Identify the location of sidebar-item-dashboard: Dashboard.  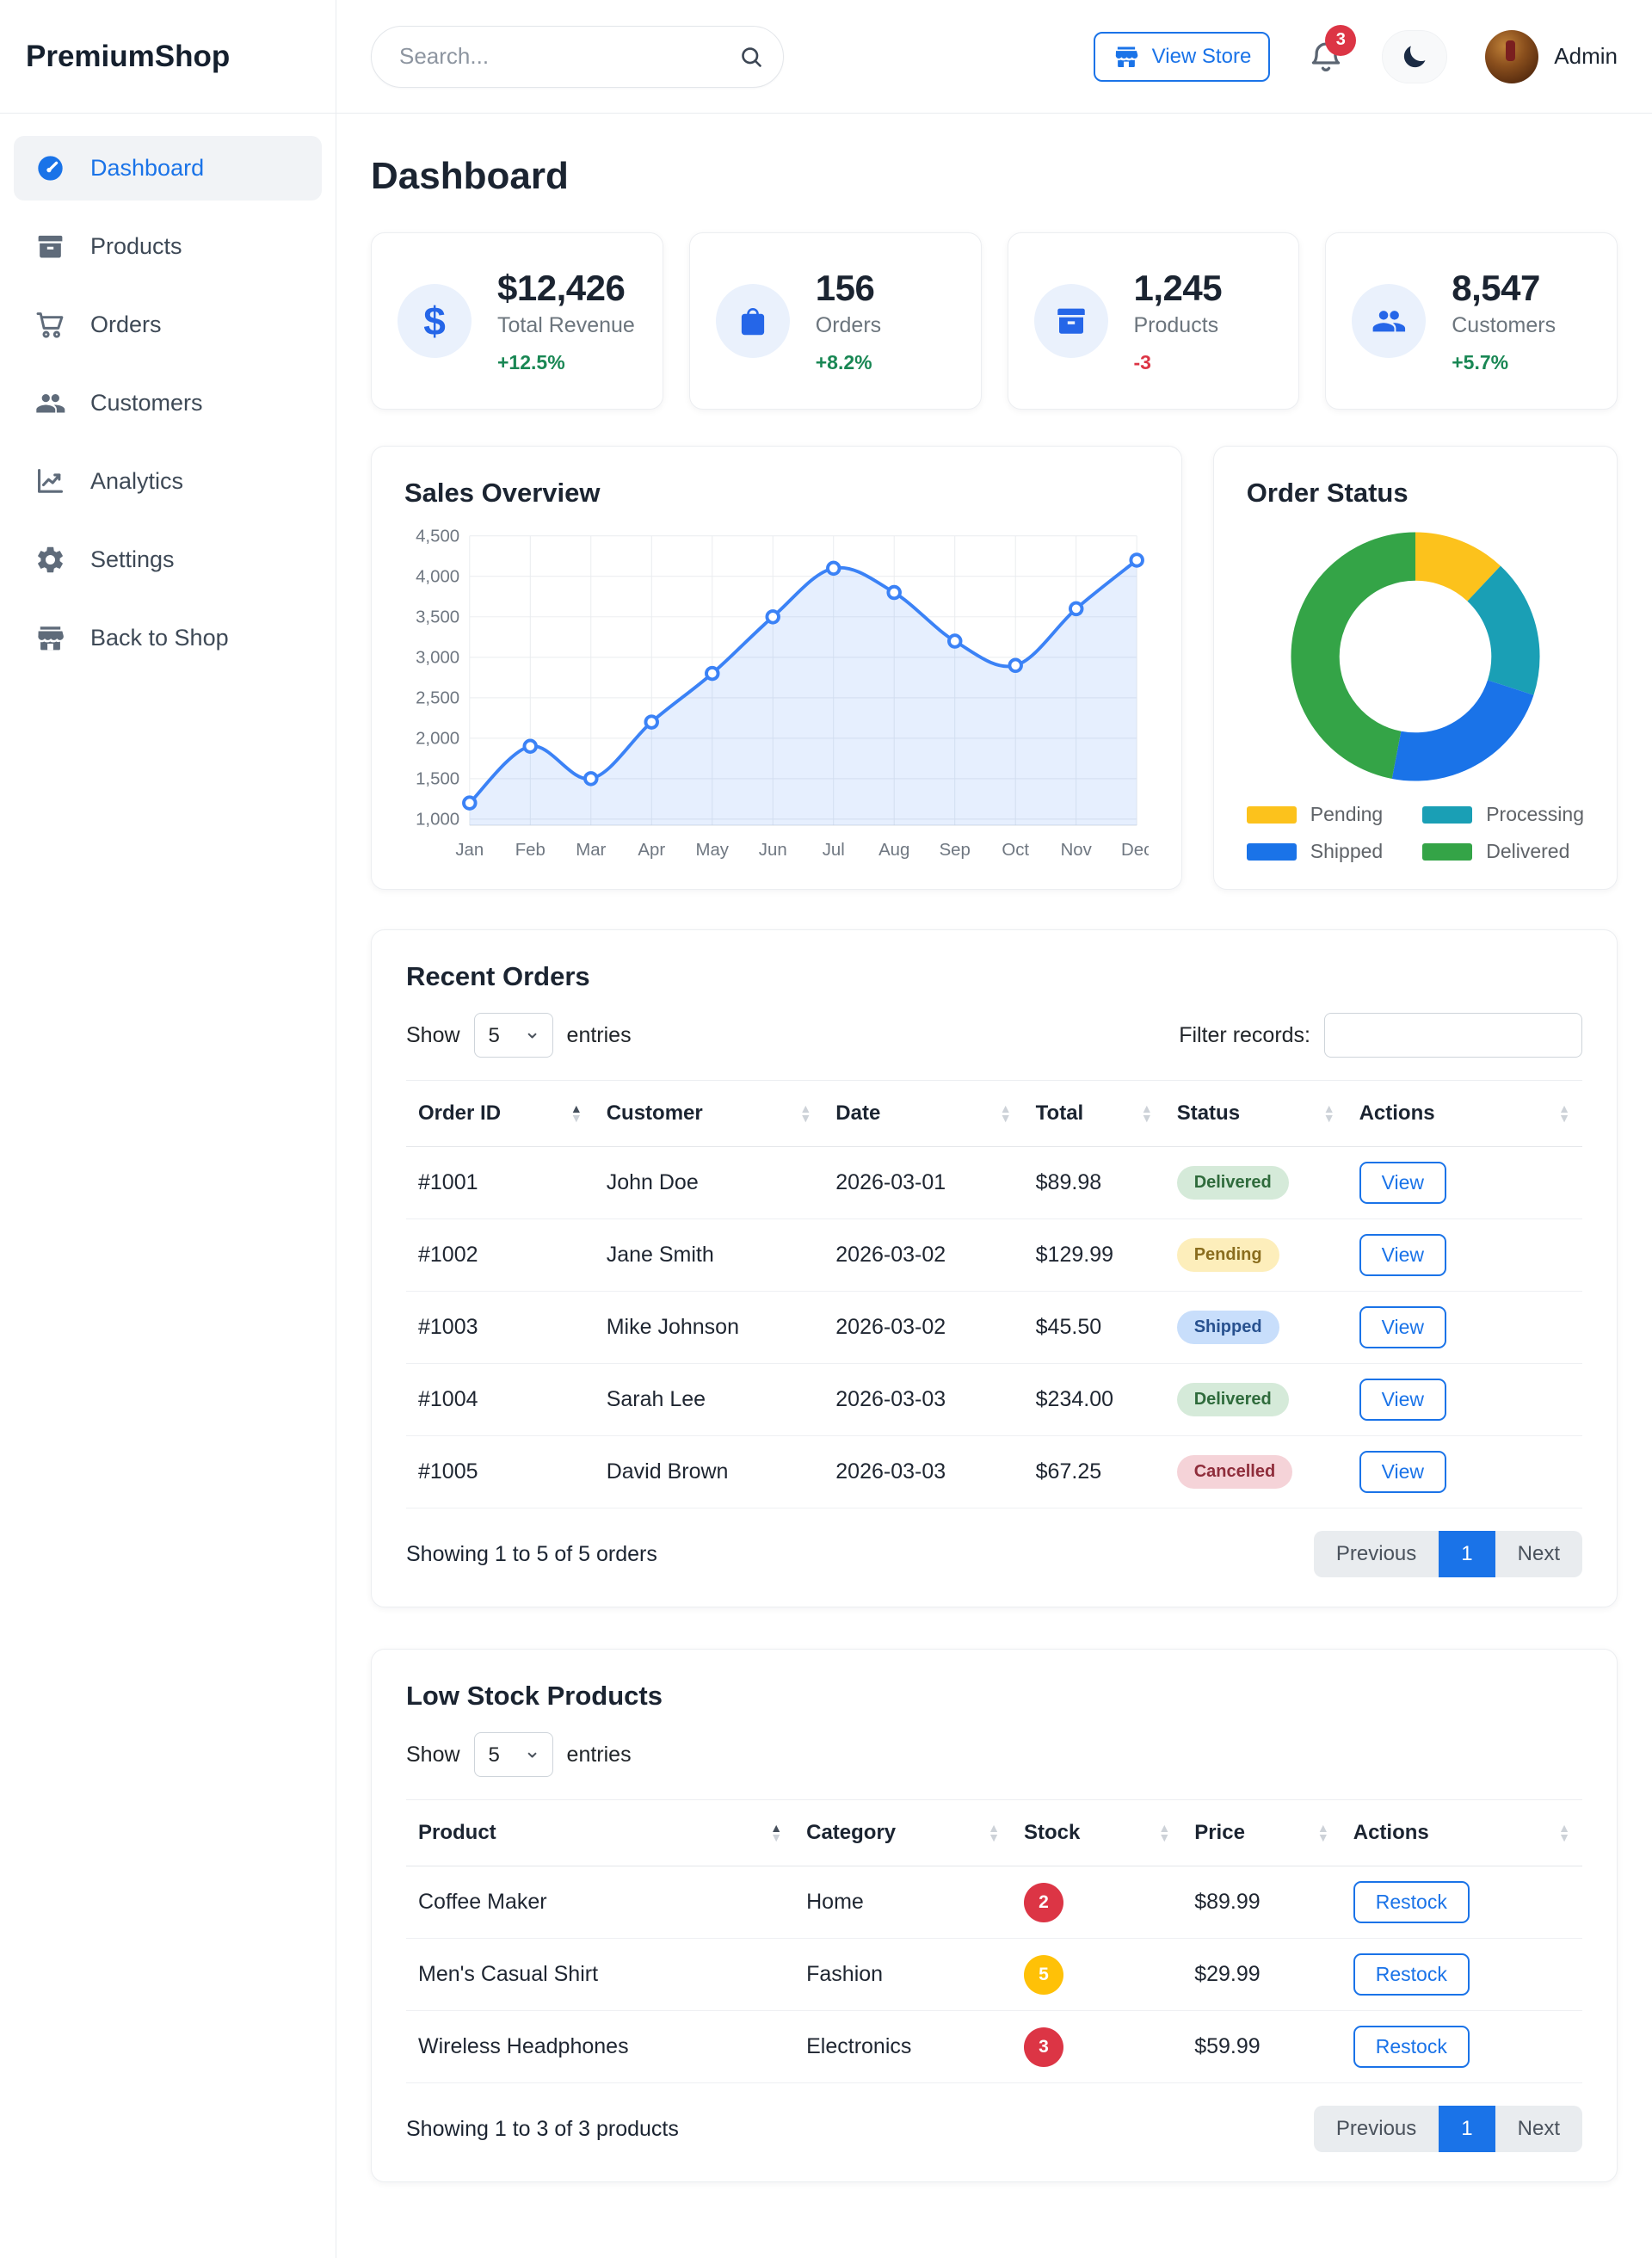
(168, 168).